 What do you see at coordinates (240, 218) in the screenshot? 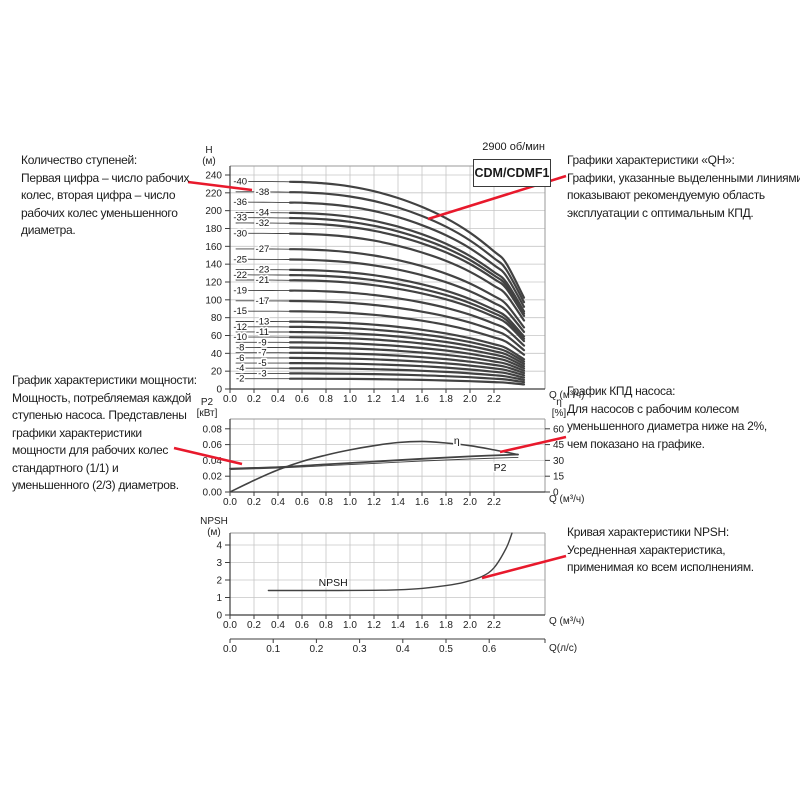
I see `curve-stage-label: -33` at bounding box center [240, 218].